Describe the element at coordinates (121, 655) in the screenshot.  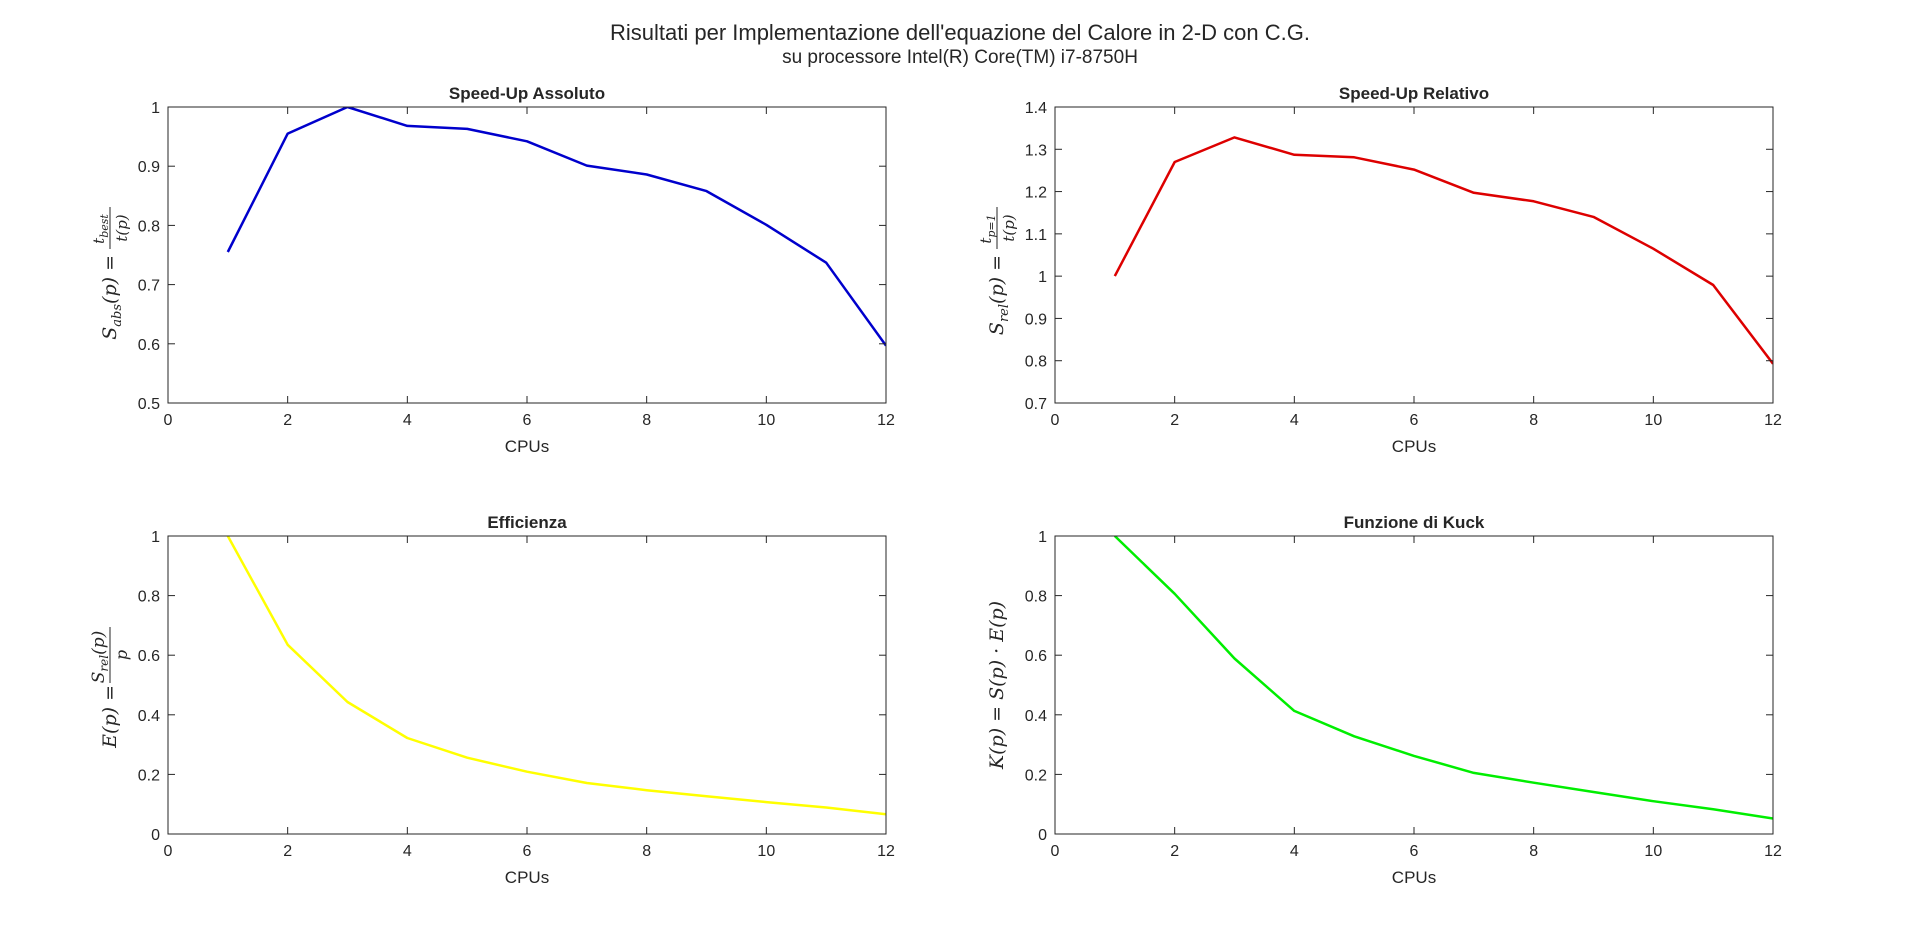
I see `ylabel-denominator: p` at that location.